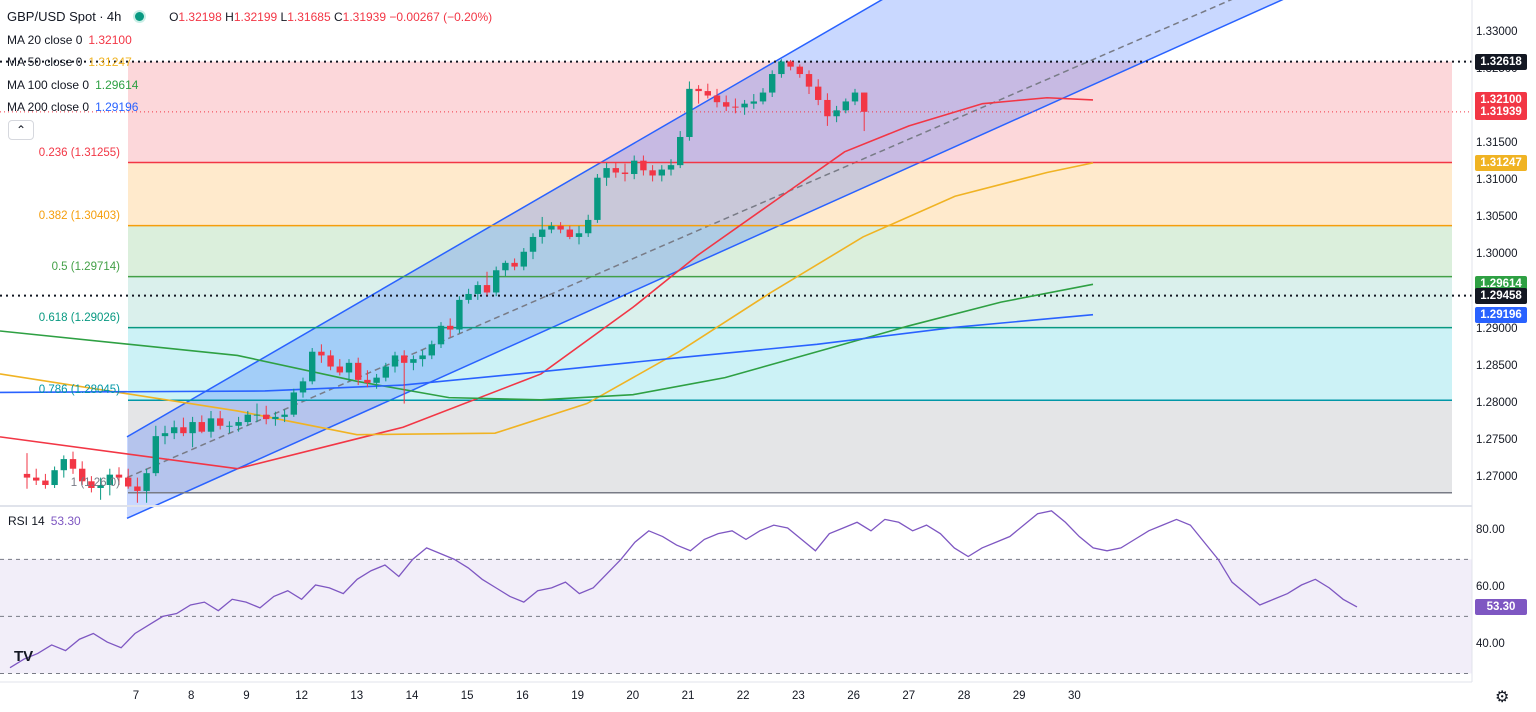  What do you see at coordinates (1074, 696) in the screenshot?
I see `time-axis-label: 30` at bounding box center [1074, 696].